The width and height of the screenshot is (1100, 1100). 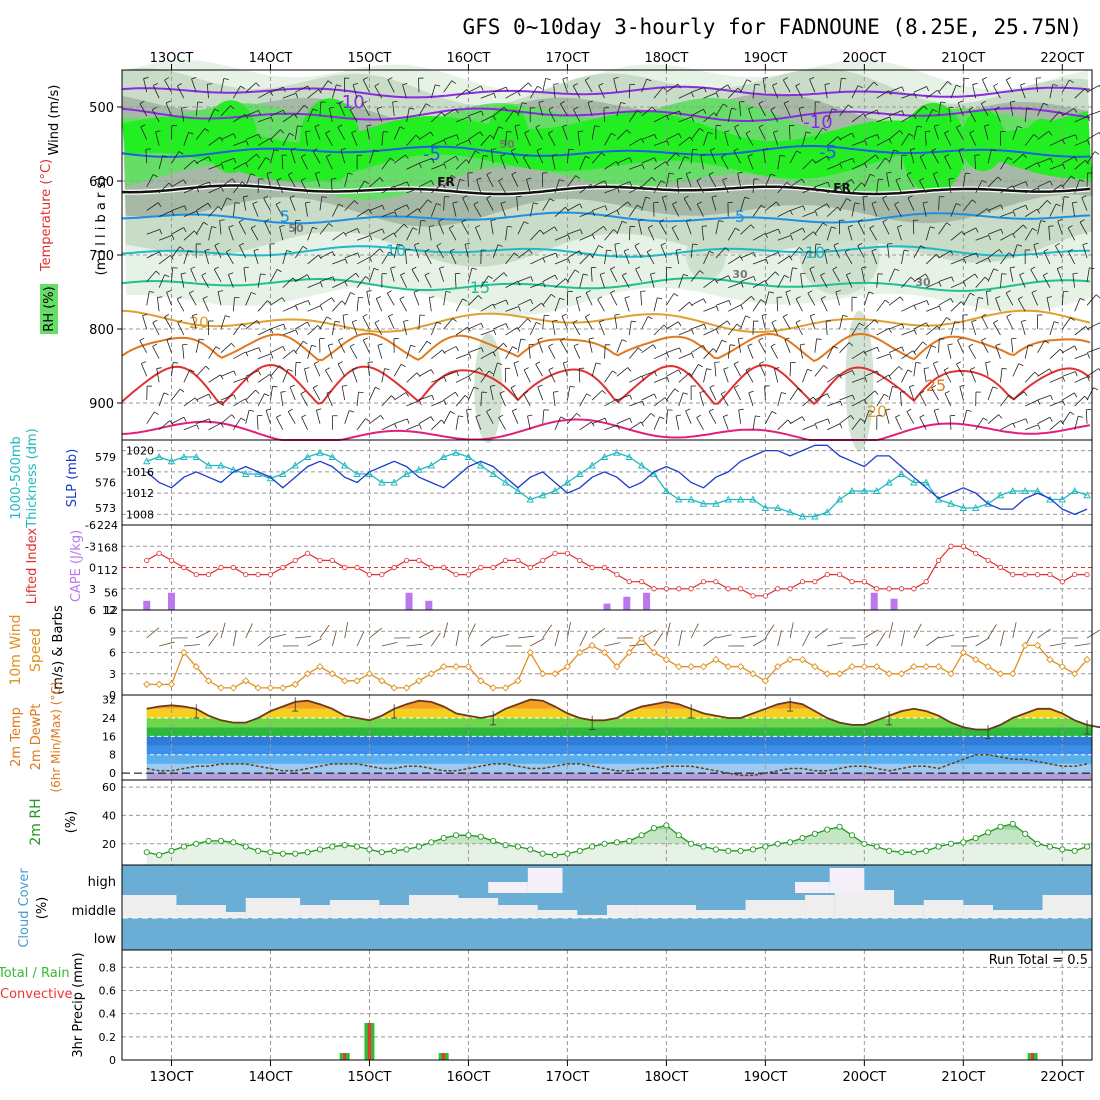 What do you see at coordinates (606, 114) in the screenshot?
I see `isotherm-line` at bounding box center [606, 114].